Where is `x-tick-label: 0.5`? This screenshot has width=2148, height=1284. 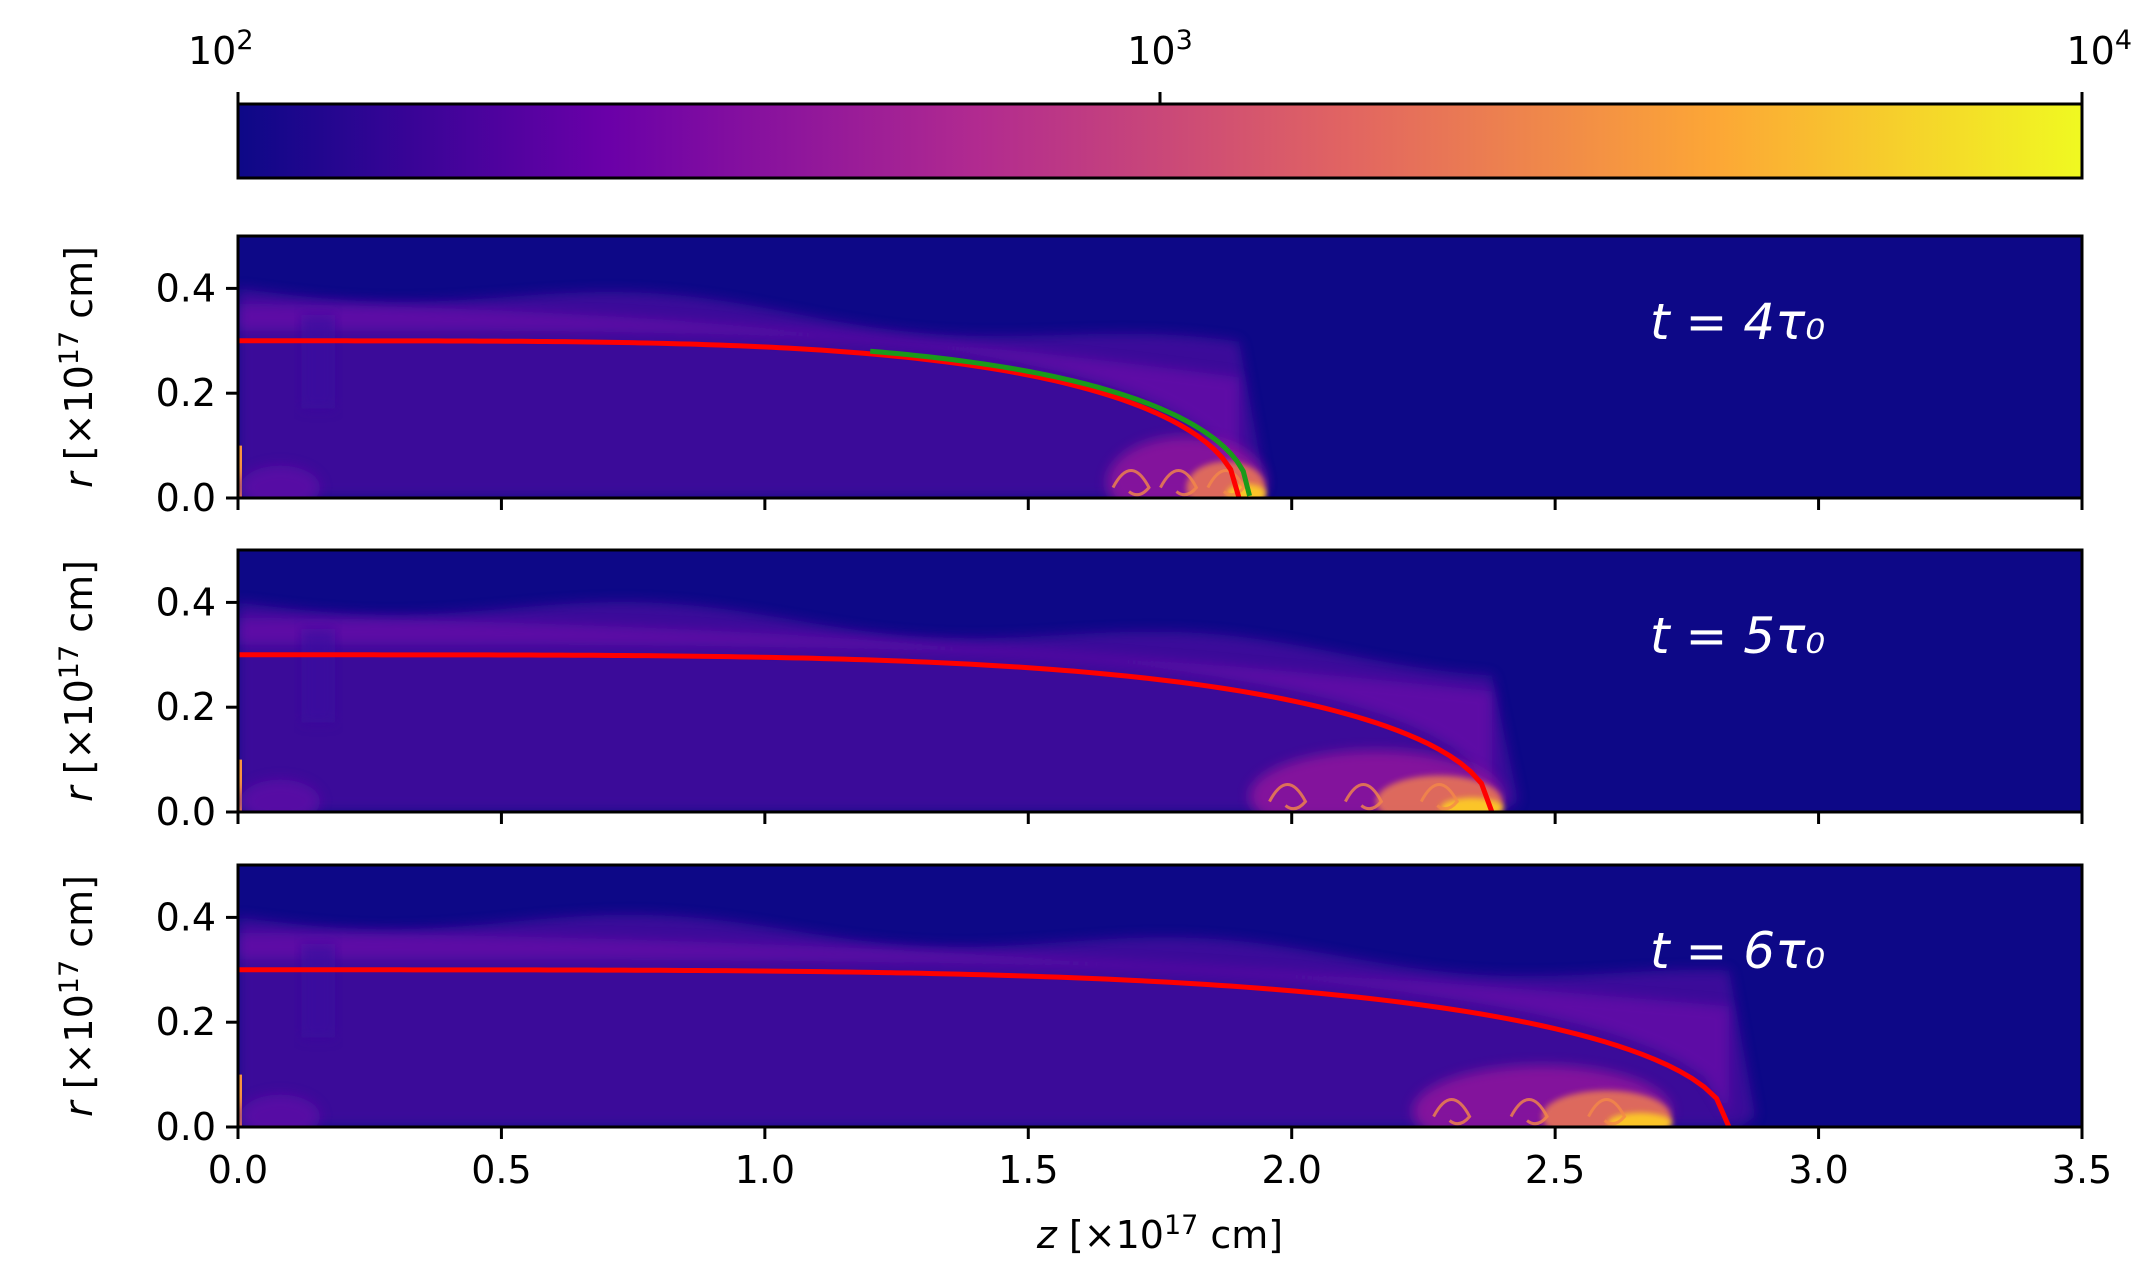
x-tick-label: 0.5 is located at coordinates (501, 1170).